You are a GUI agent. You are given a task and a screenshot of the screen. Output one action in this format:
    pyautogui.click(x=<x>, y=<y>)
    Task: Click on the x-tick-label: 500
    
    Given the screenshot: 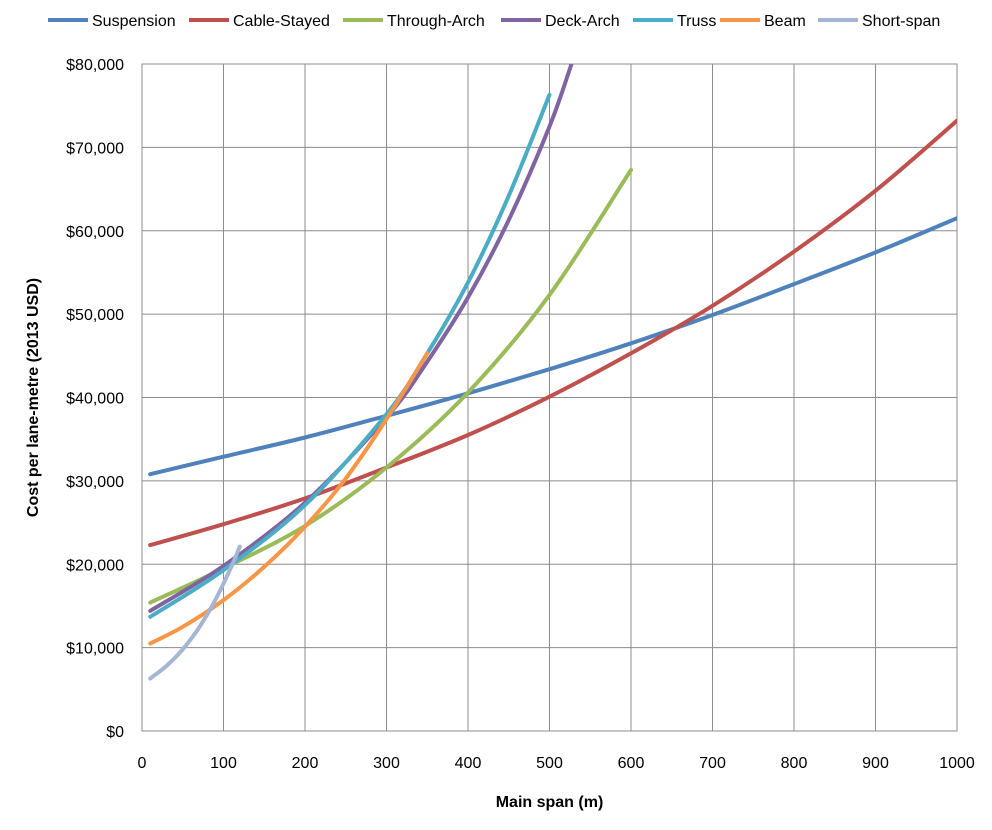 What is the action you would take?
    pyautogui.click(x=549, y=763)
    